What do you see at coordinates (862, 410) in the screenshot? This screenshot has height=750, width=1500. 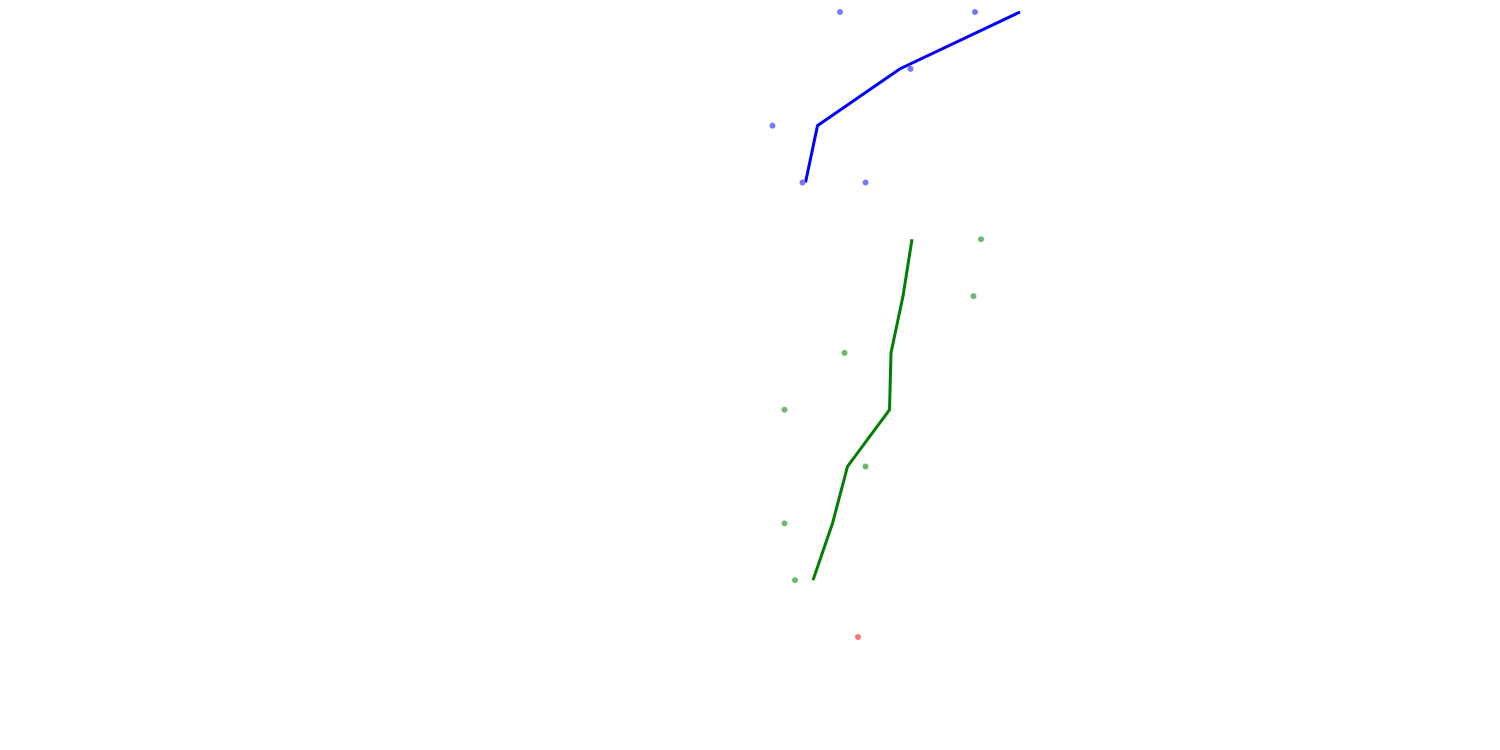 I see `series-1-line` at bounding box center [862, 410].